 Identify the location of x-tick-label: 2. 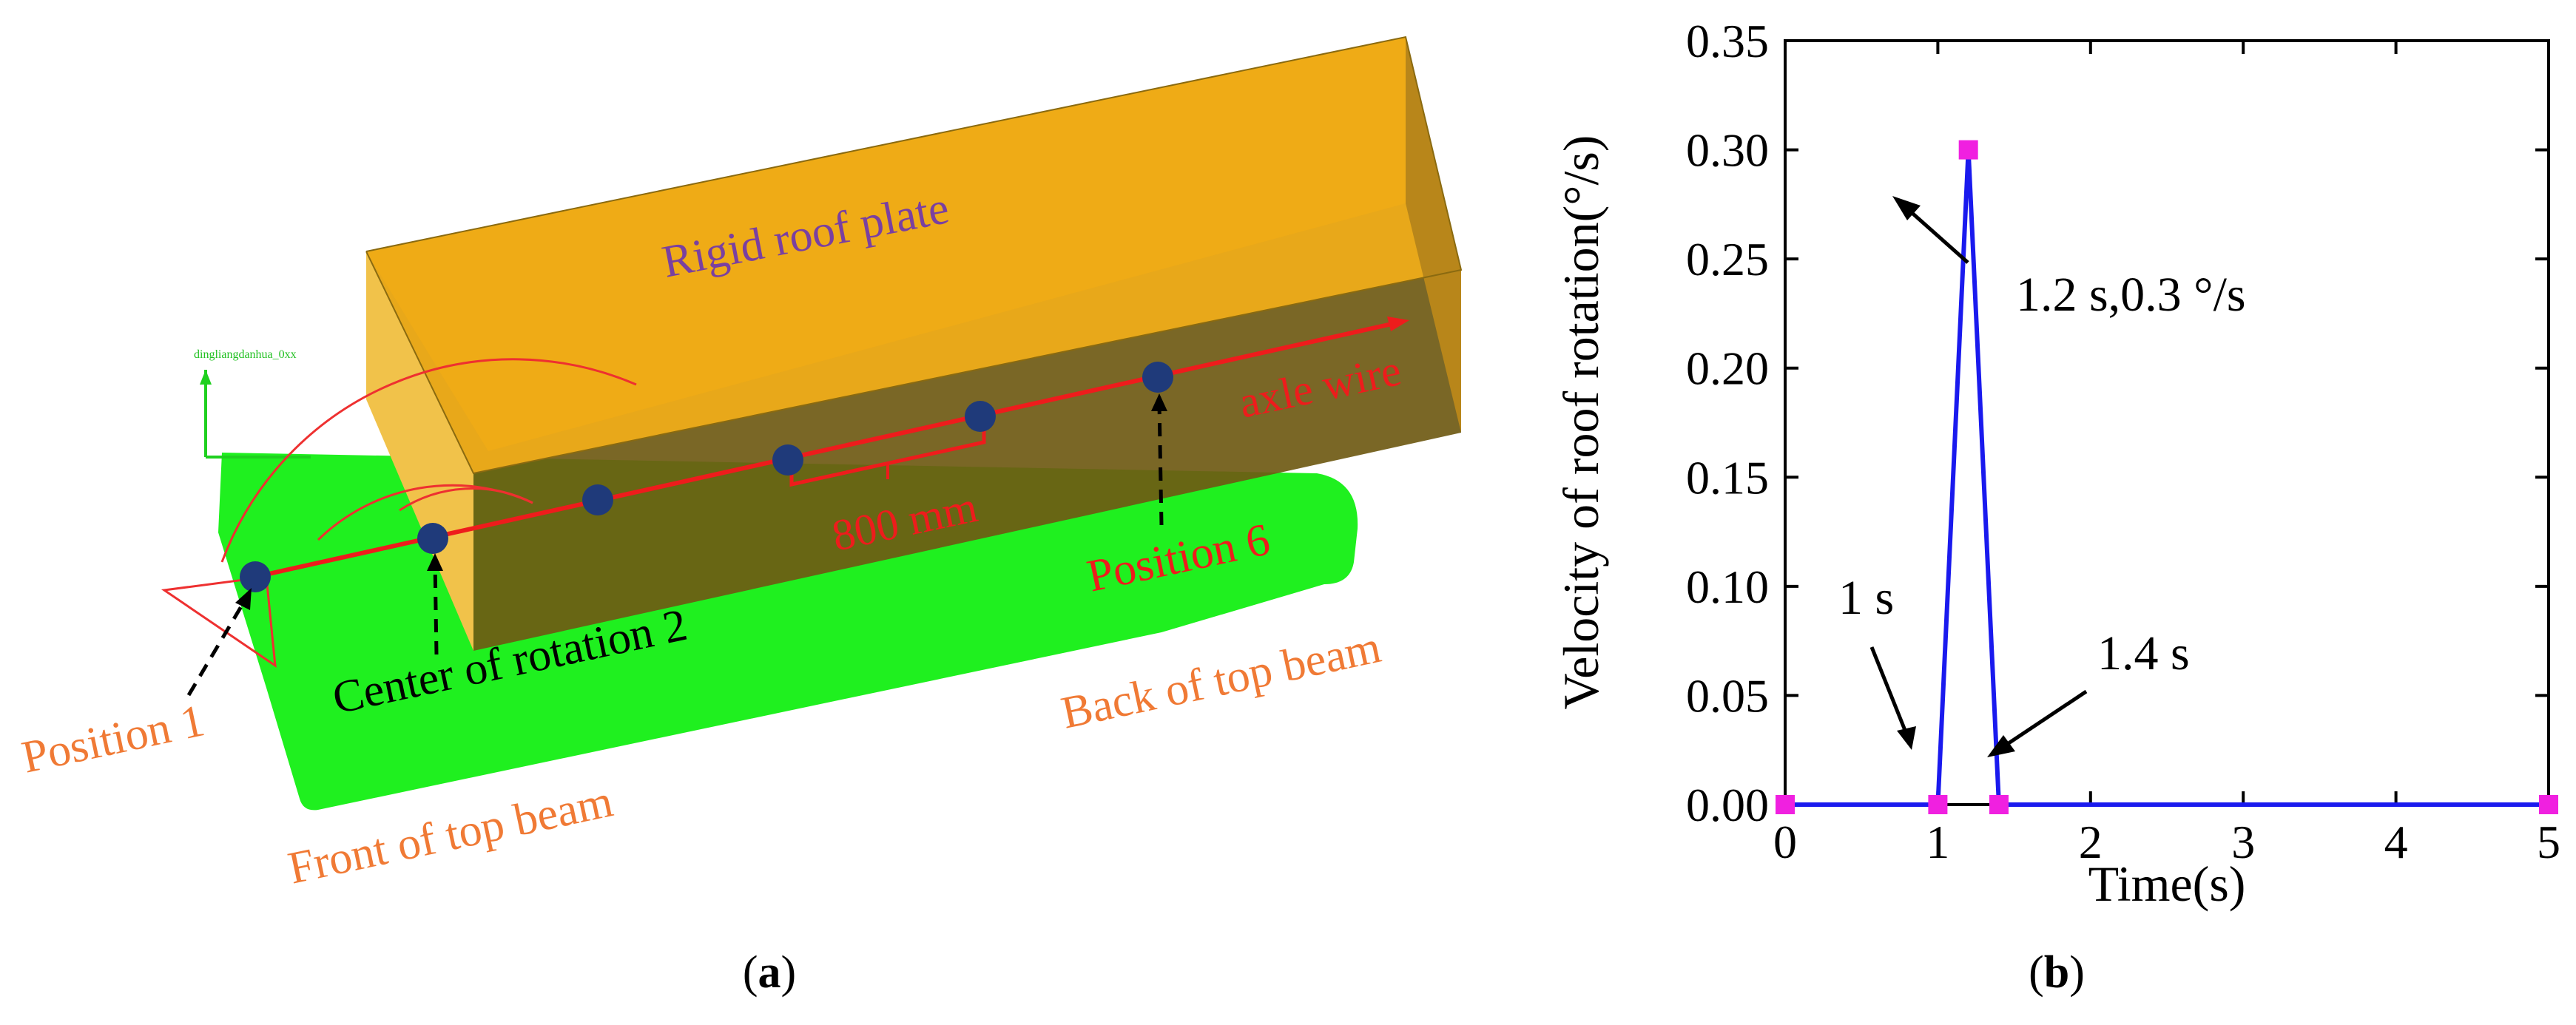
(2091, 842).